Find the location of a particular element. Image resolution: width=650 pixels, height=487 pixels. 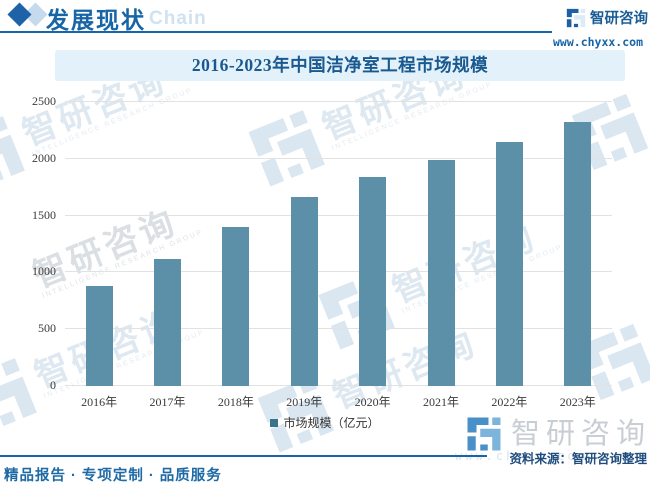

footer-tagline: 精品报告 · 专项定制 · 品质服务 is located at coordinates (113, 476).